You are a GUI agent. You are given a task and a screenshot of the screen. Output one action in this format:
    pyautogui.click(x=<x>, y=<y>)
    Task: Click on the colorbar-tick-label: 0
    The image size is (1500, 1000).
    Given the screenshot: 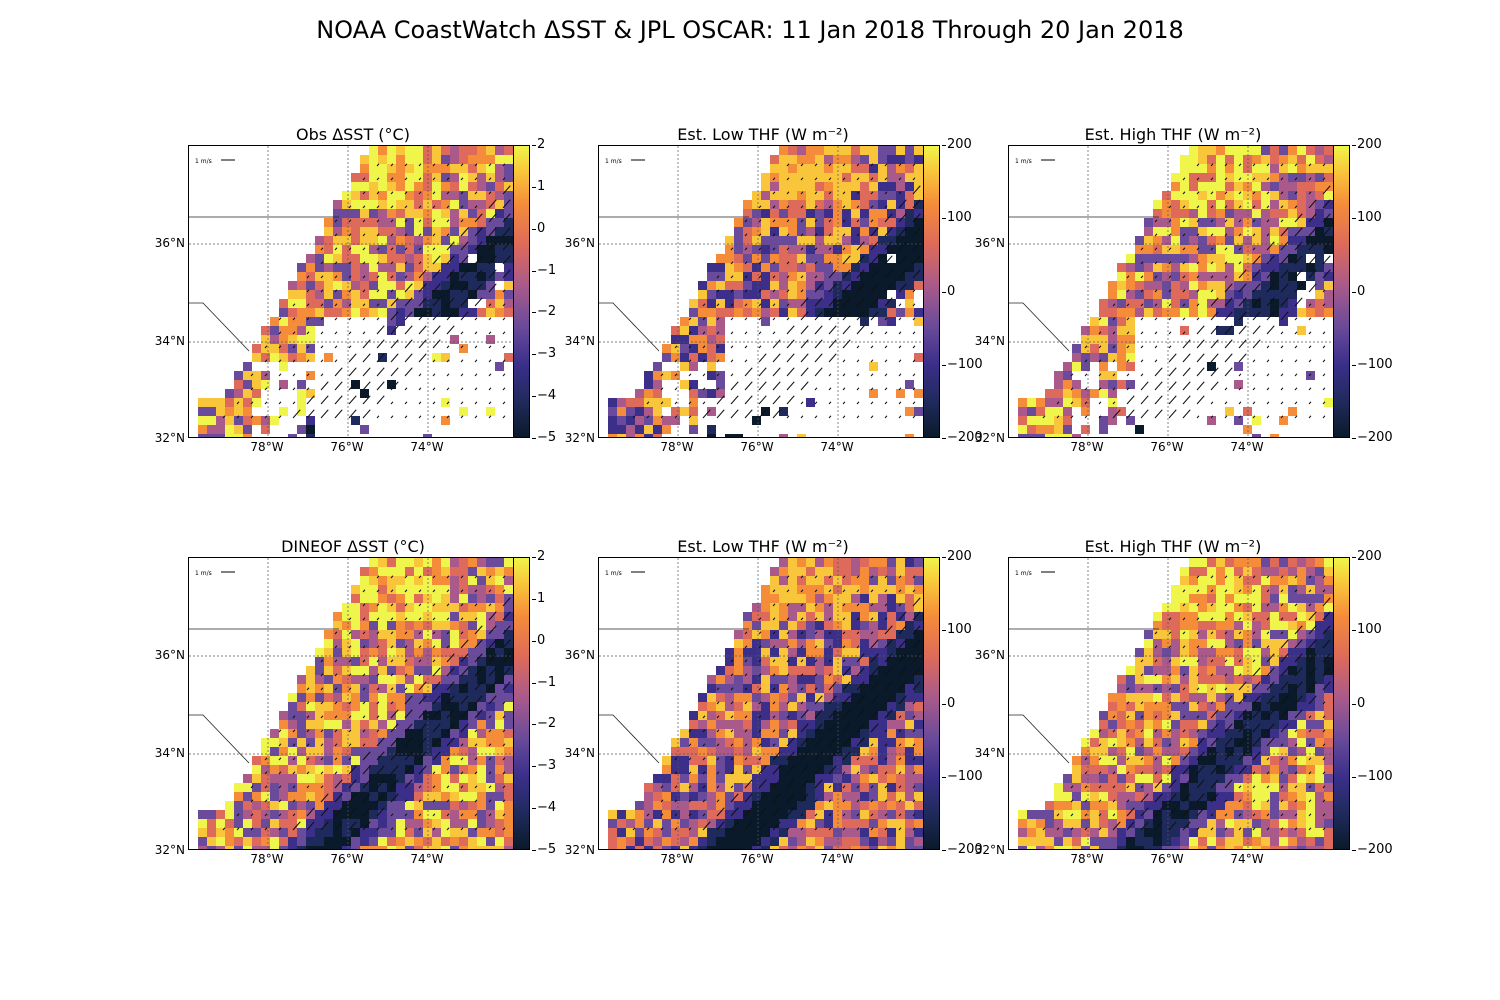 What is the action you would take?
    pyautogui.click(x=948, y=703)
    